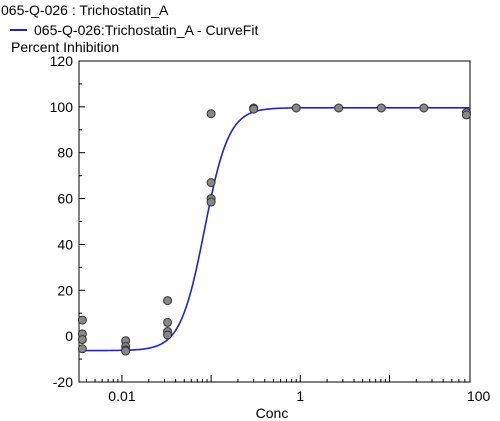  What do you see at coordinates (300, 396) in the screenshot?
I see `x-tick-label: 1` at bounding box center [300, 396].